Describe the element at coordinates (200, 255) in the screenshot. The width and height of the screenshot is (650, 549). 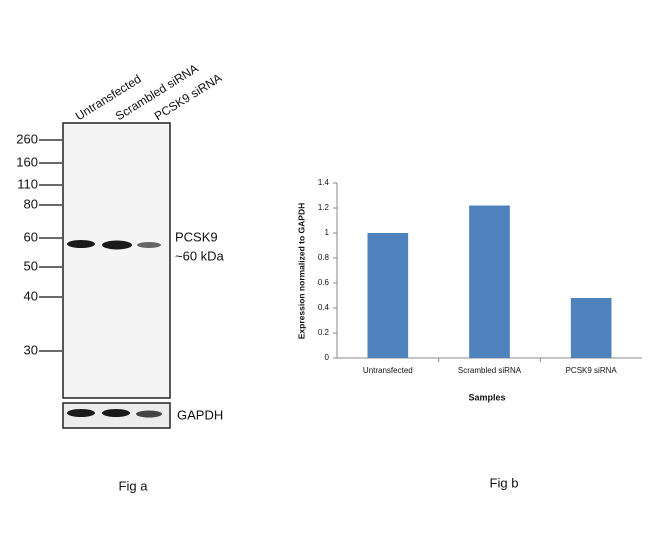
I see `band-size: ~60 kDa` at that location.